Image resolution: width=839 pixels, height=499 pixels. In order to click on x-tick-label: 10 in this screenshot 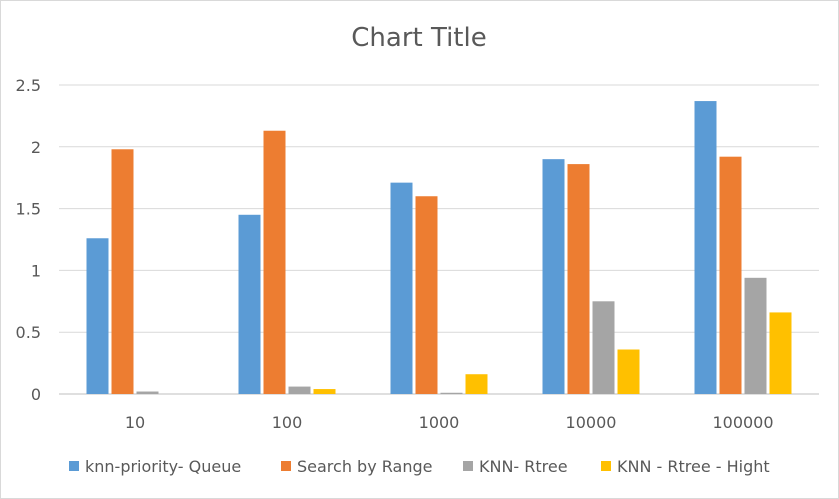, I will do `click(135, 422)`.